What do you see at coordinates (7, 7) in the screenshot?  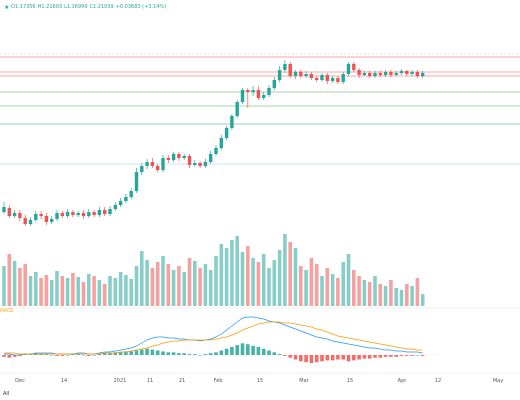 I see `symbol-star-icon: ★` at bounding box center [7, 7].